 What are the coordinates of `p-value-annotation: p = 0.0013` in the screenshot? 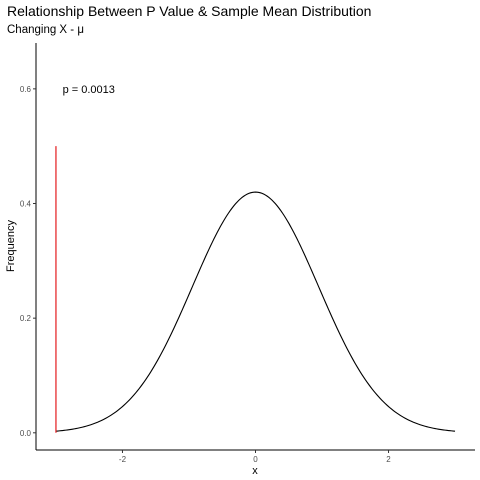 It's located at (89, 90).